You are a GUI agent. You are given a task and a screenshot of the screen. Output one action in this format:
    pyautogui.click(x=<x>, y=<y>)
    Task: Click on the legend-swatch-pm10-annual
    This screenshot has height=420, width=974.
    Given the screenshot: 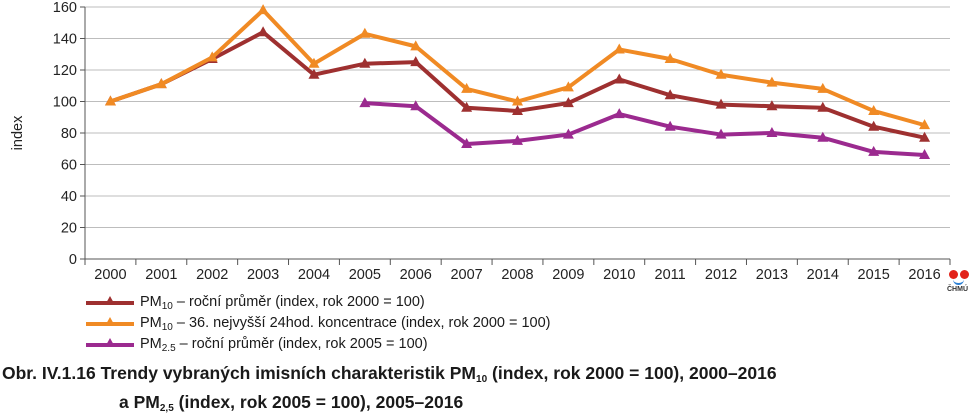 What is the action you would take?
    pyautogui.click(x=110, y=303)
    